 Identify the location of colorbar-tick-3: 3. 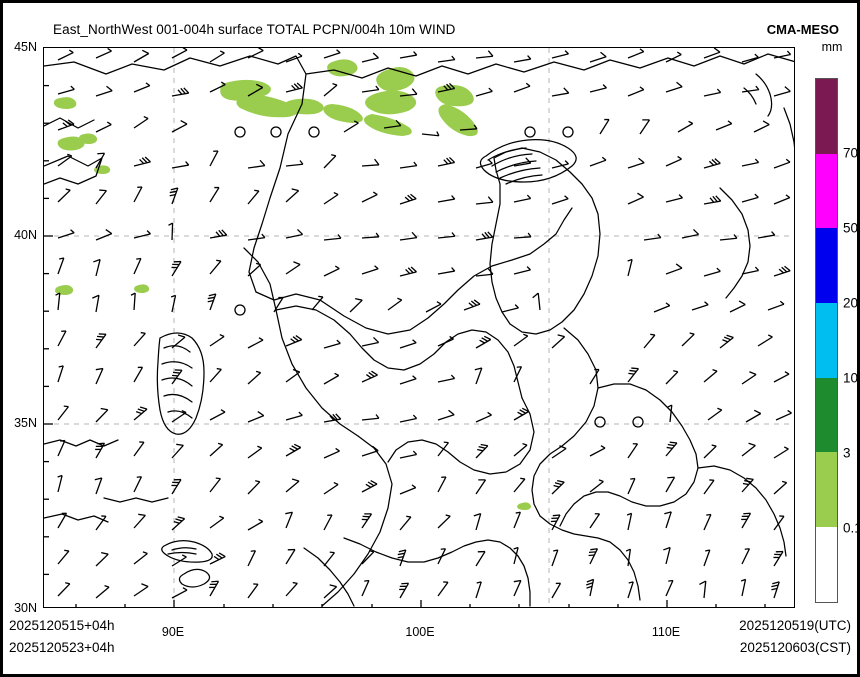
(847, 453).